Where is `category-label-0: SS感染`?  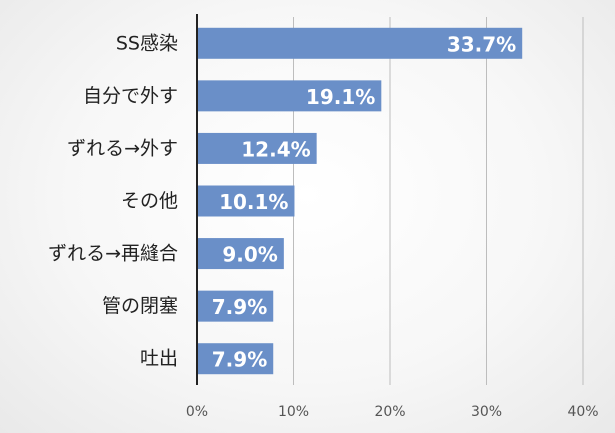
category-label-0: SS感染 is located at coordinates (147, 43).